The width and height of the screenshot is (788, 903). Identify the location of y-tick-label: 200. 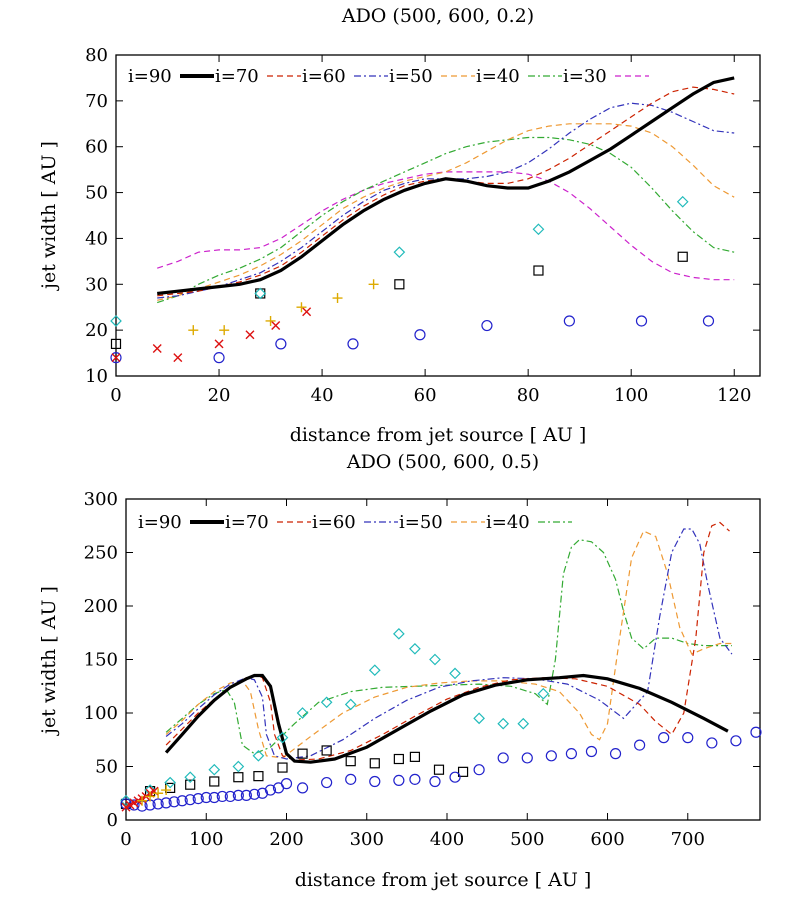
(101, 606).